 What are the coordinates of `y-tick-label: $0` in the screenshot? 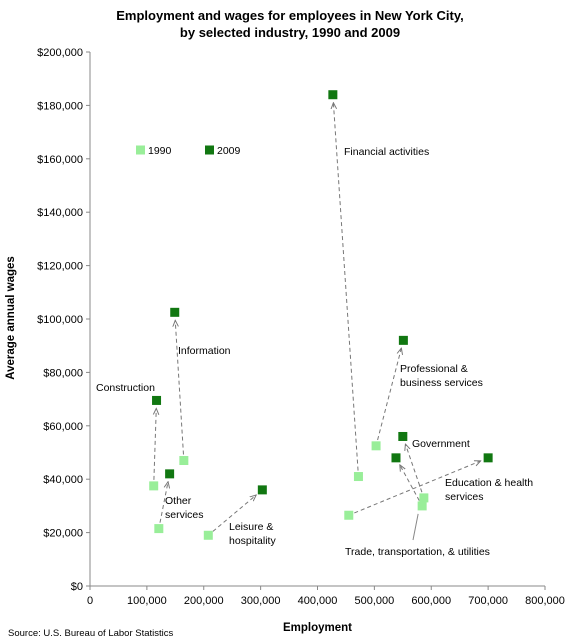 It's located at (77, 587).